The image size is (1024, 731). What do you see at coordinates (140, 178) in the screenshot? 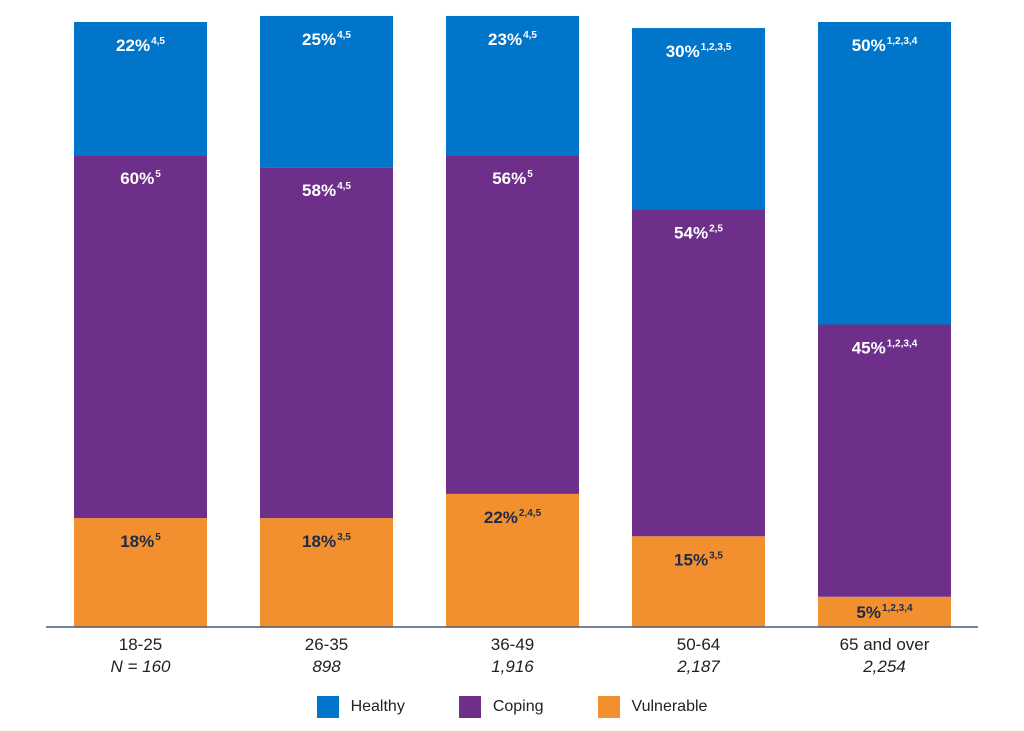
I see `data-label-coping-18-25: 60%5` at bounding box center [140, 178].